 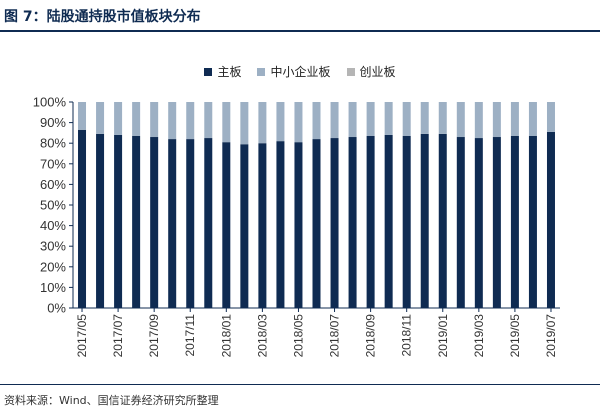 What do you see at coordinates (190, 335) in the screenshot?
I see `x-tick-label: 2017/11` at bounding box center [190, 335].